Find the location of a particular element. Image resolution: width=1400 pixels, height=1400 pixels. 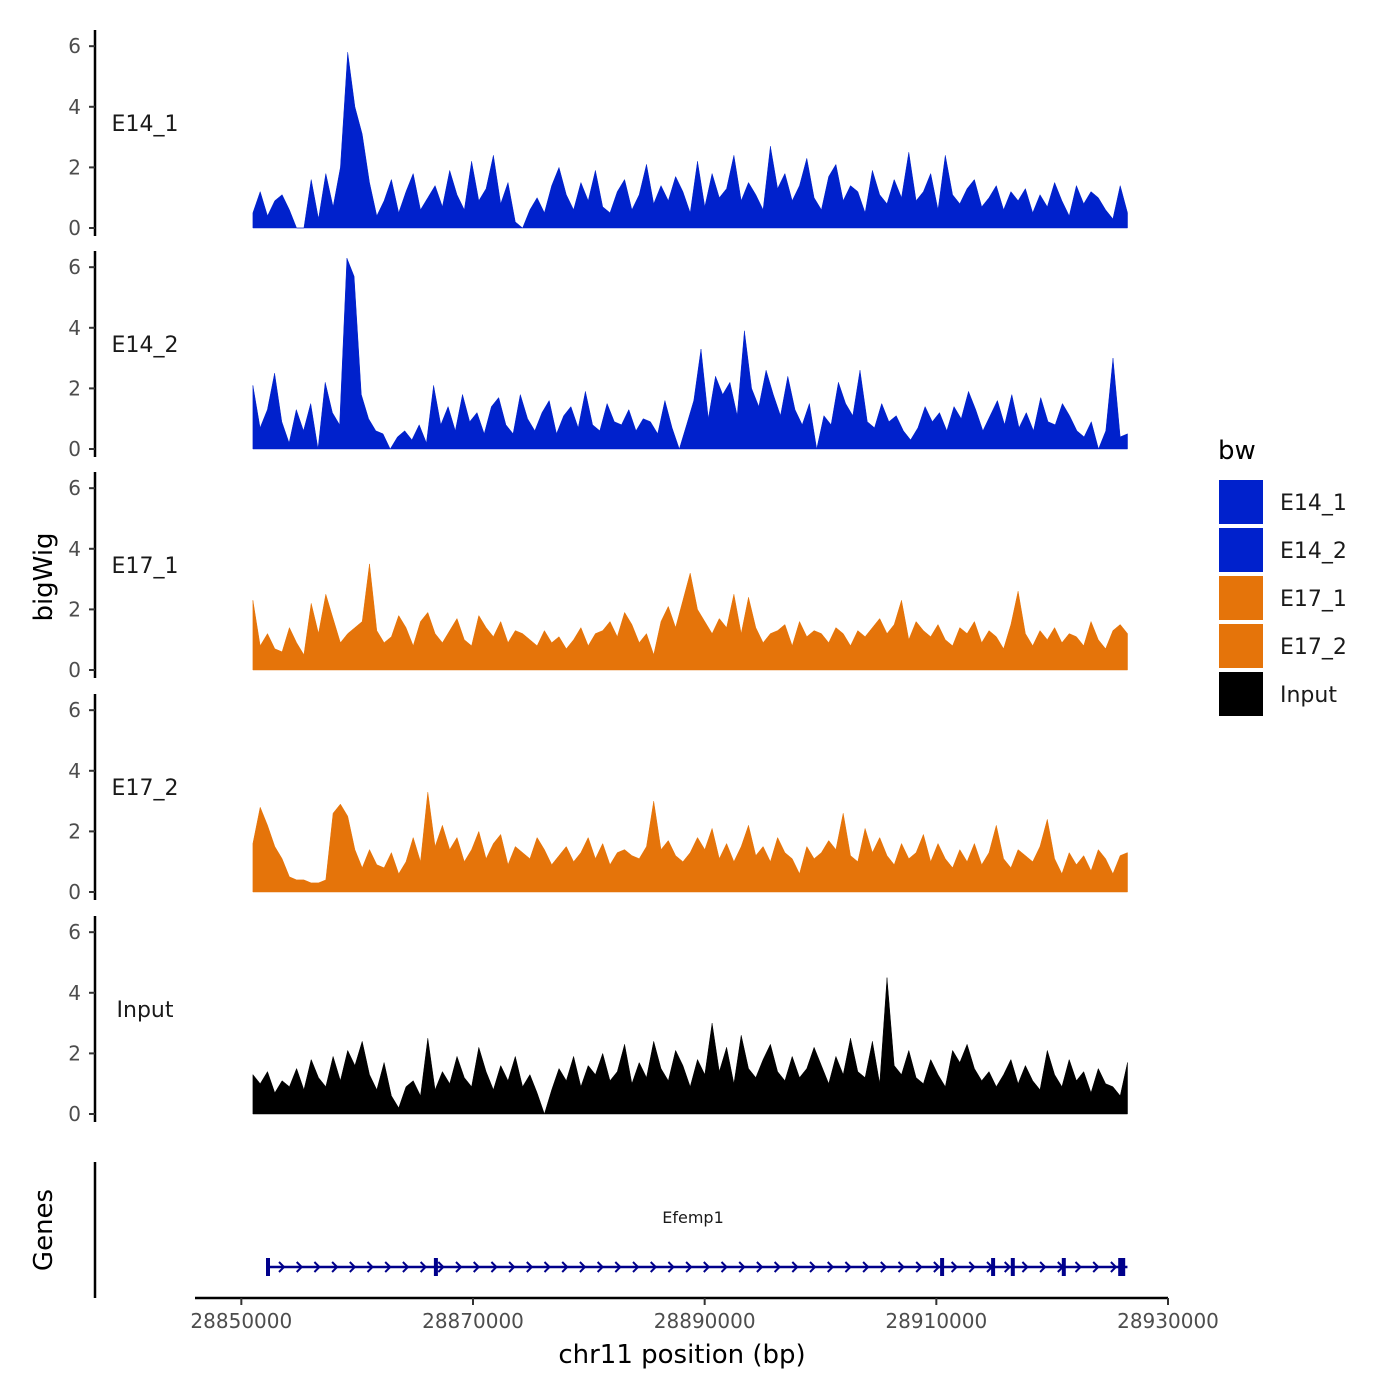

legend-entry-label: E17_2 is located at coordinates (1313, 647).